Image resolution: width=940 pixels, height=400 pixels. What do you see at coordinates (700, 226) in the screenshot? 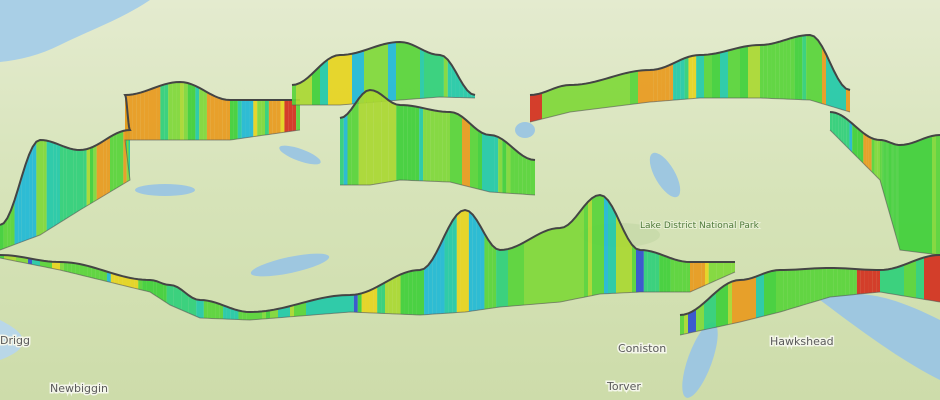
I see `park-label: Lake District National Park` at bounding box center [700, 226].